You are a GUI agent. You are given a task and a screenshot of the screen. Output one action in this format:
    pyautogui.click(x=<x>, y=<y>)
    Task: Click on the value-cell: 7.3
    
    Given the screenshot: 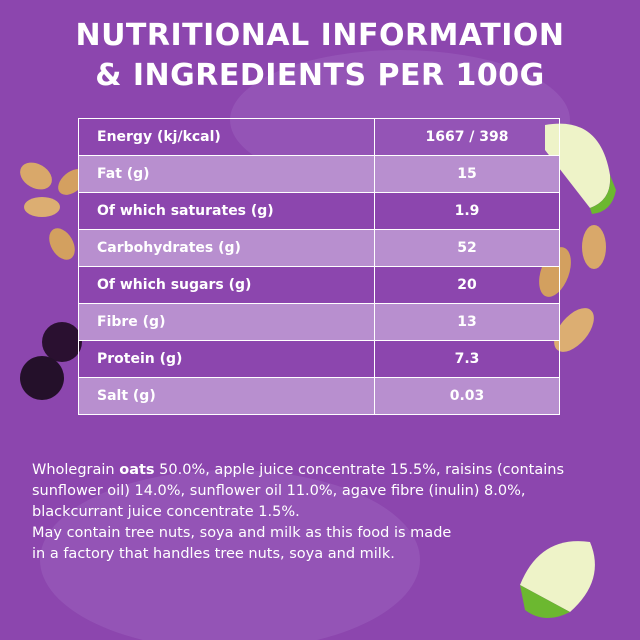 What is the action you would take?
    pyautogui.click(x=467, y=359)
    